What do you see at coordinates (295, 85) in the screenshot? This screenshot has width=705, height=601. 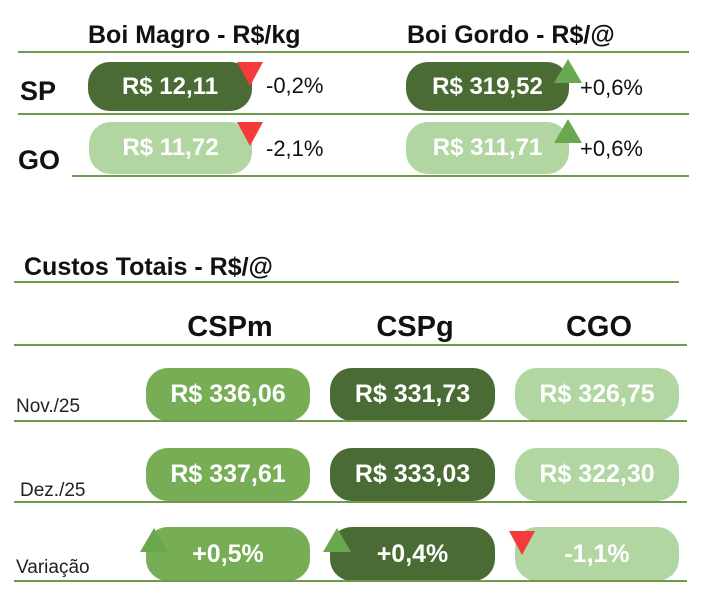 I see `sp-boi-magro-change: -0,2%` at bounding box center [295, 85].